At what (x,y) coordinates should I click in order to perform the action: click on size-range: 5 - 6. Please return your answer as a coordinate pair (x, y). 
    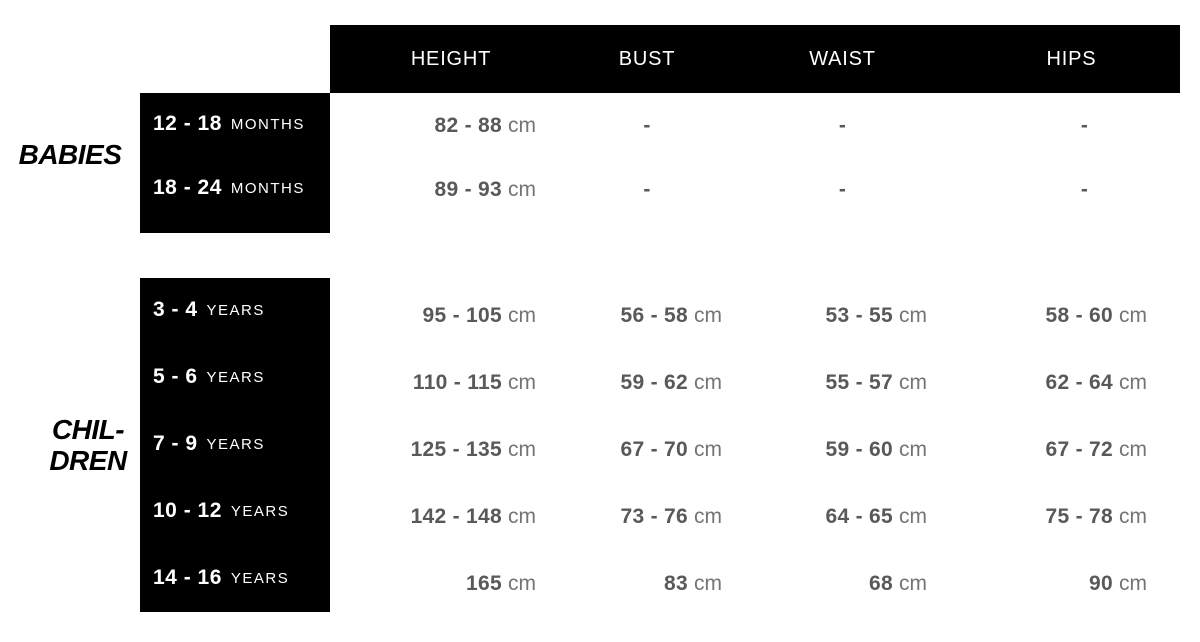
    Looking at the image, I should click on (175, 376).